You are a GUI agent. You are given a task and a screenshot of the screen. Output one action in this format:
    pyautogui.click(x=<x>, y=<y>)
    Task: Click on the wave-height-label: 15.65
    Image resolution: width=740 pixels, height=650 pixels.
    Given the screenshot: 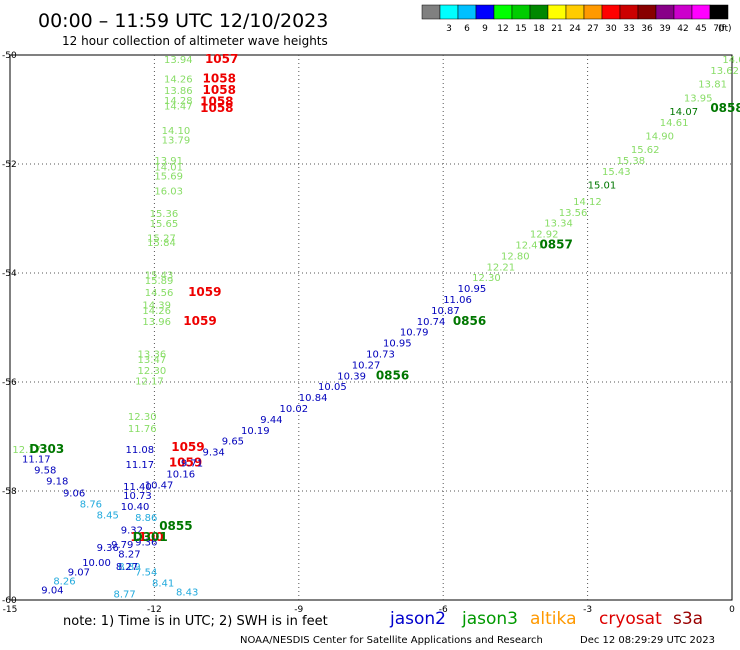 What is the action you would take?
    pyautogui.click(x=164, y=224)
    